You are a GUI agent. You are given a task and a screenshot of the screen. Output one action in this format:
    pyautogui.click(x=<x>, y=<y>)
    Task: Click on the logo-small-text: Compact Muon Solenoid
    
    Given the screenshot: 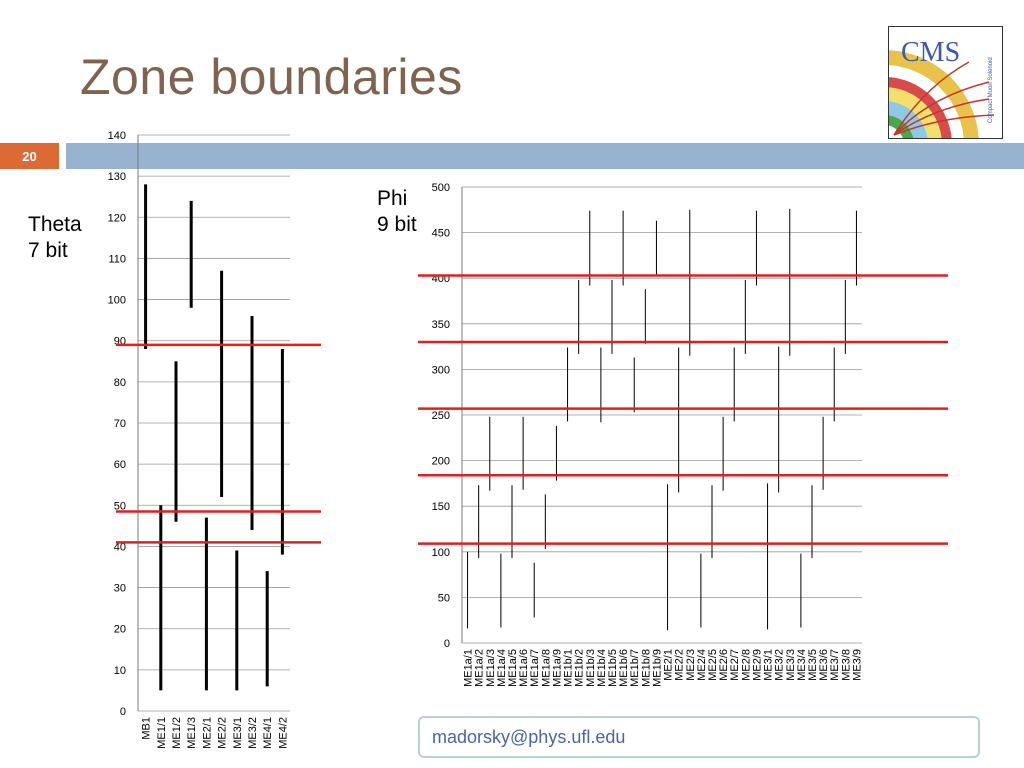 What is the action you would take?
    pyautogui.click(x=991, y=90)
    